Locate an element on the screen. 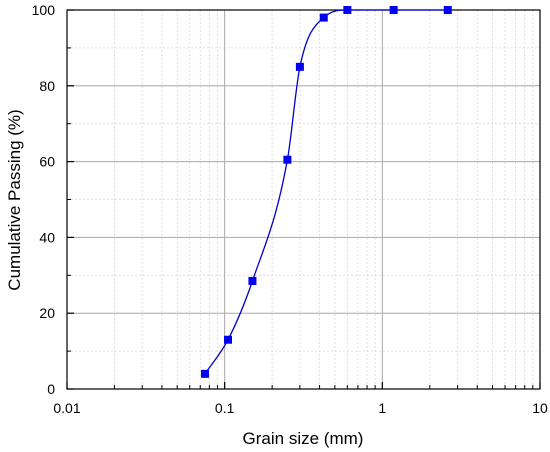  x-tick-labels: 0.01 0.1 1 10 is located at coordinates (300, 408).